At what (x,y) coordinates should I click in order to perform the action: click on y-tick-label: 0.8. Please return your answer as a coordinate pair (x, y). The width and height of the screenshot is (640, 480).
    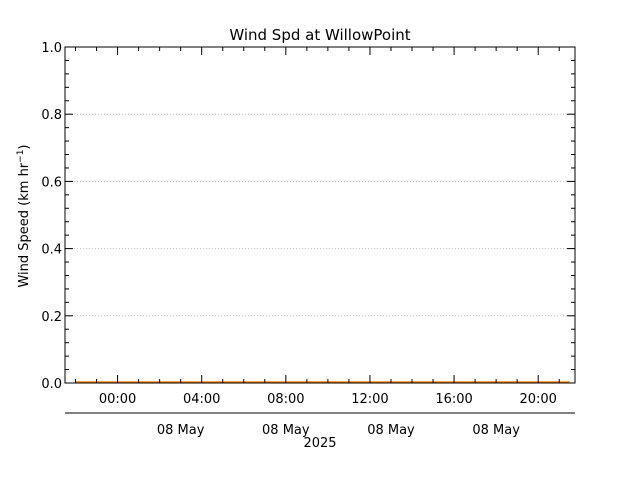
    Looking at the image, I should click on (51, 115).